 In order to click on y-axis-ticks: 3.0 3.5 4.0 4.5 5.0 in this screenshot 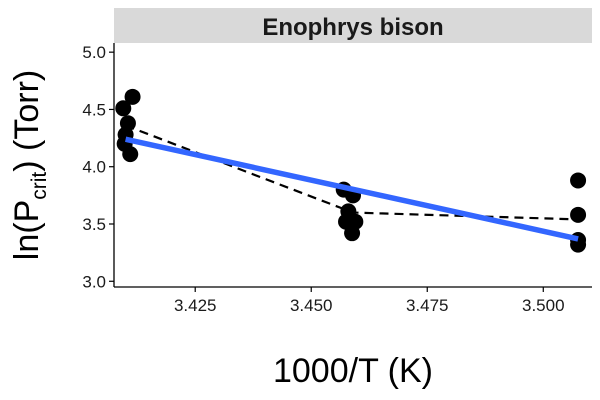, I will do `click(98, 167)`.